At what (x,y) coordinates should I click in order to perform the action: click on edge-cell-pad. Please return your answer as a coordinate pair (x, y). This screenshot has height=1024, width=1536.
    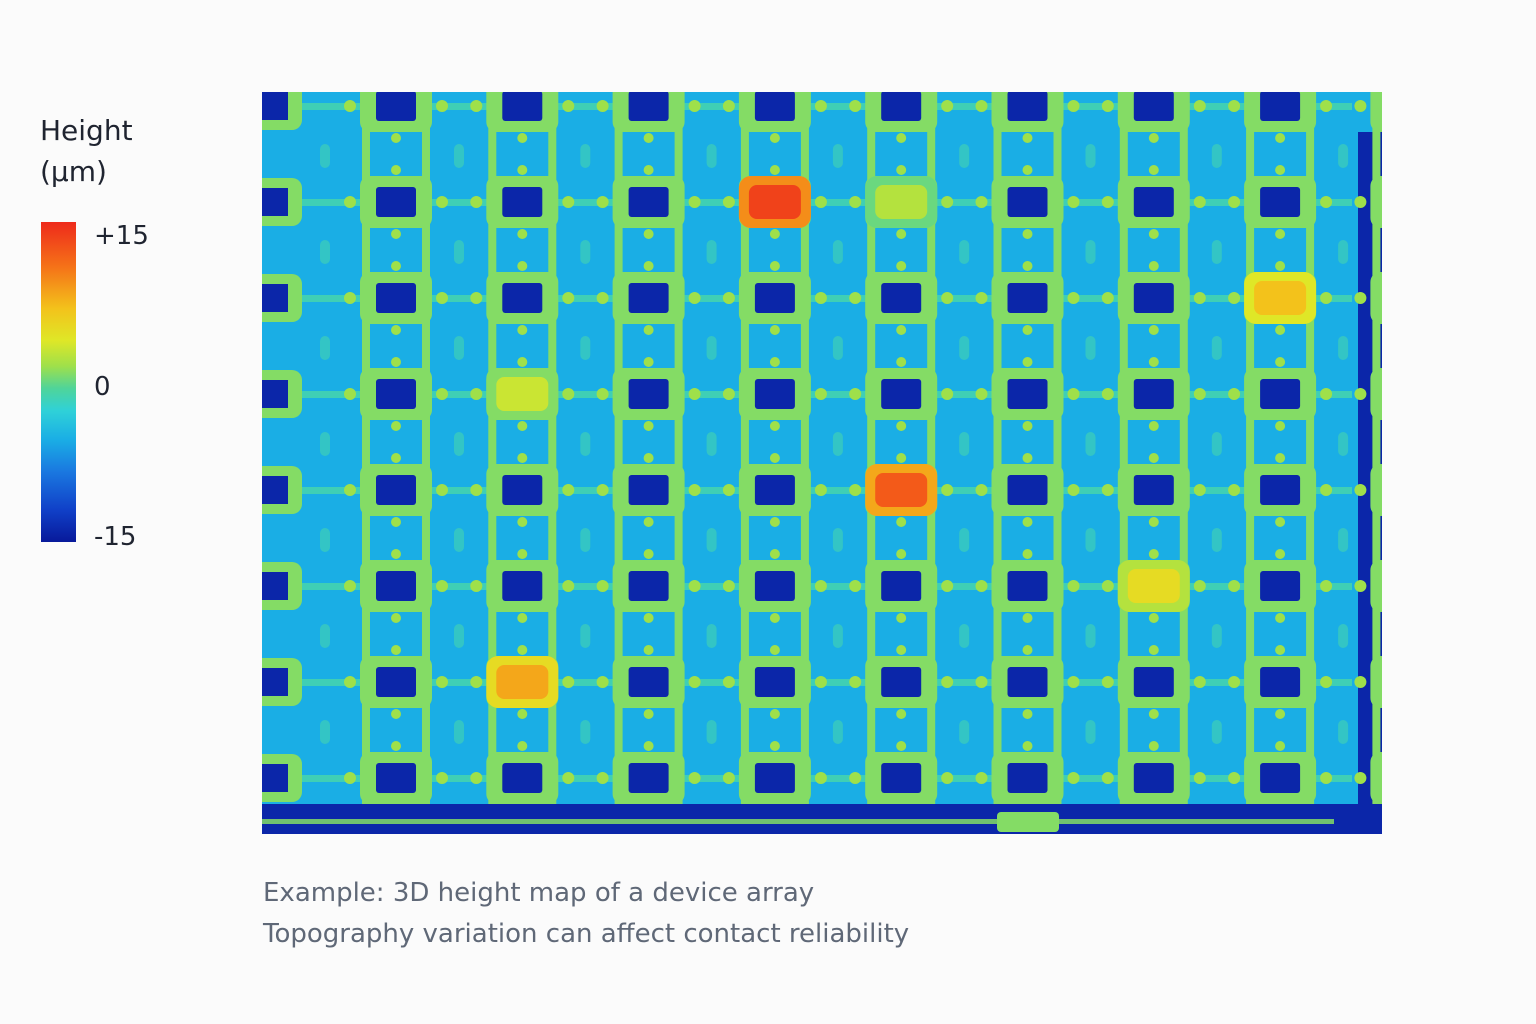
    Looking at the image, I should click on (275, 778).